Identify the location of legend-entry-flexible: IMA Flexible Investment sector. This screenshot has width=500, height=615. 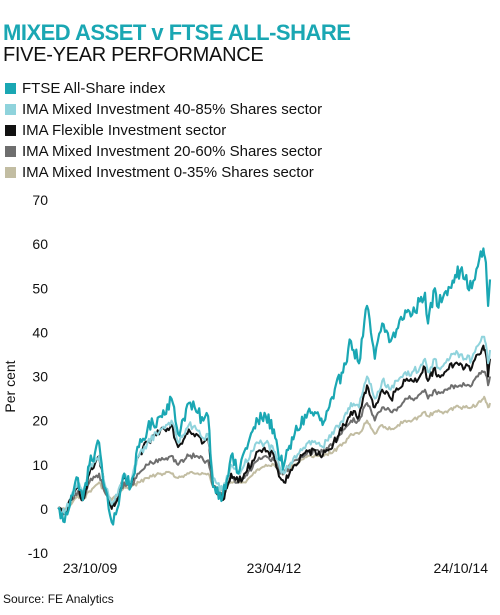
(163, 130).